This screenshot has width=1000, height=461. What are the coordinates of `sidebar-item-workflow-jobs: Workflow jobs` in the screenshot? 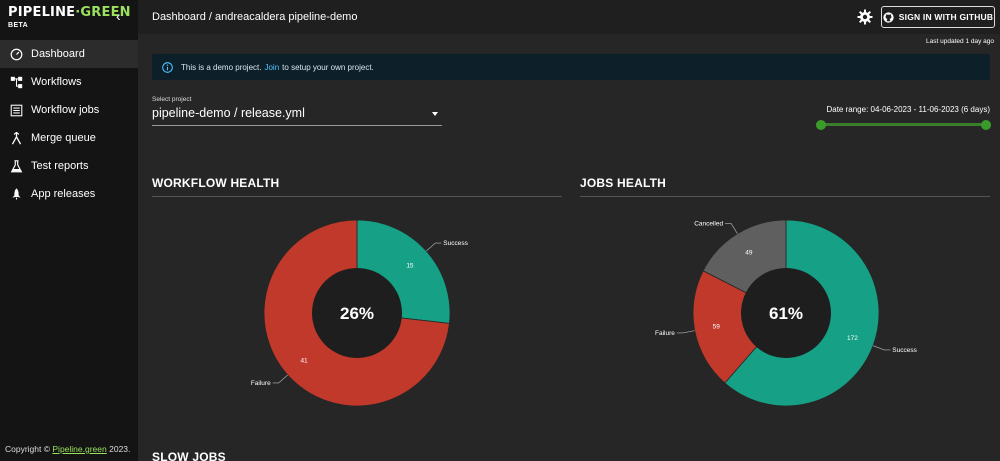 It's located at (69, 110).